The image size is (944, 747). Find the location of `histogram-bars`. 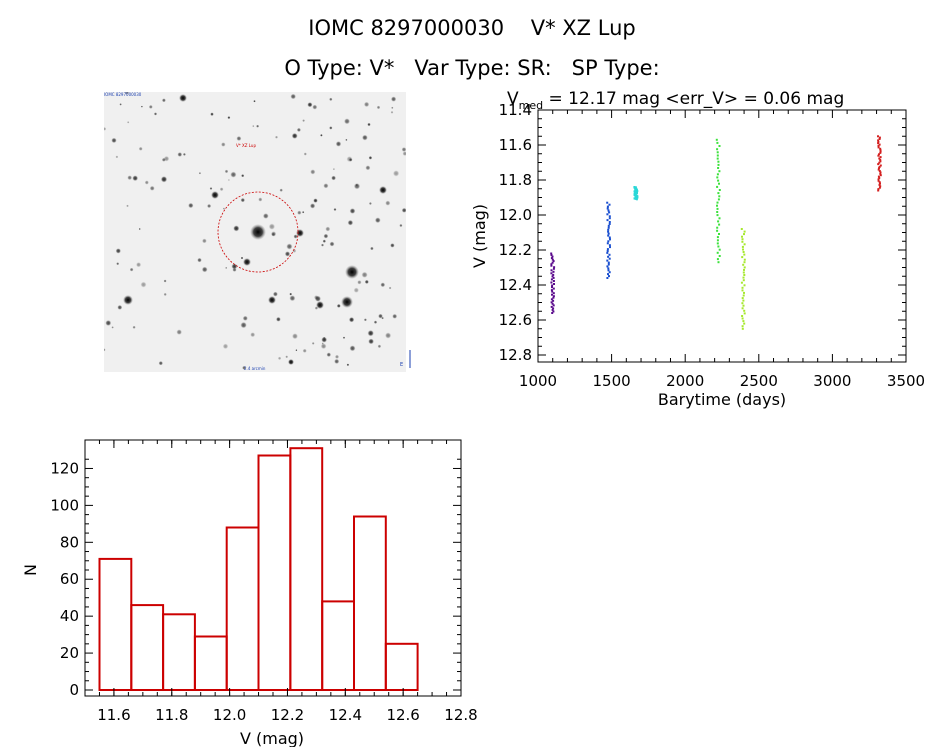

histogram-bars is located at coordinates (258, 569).